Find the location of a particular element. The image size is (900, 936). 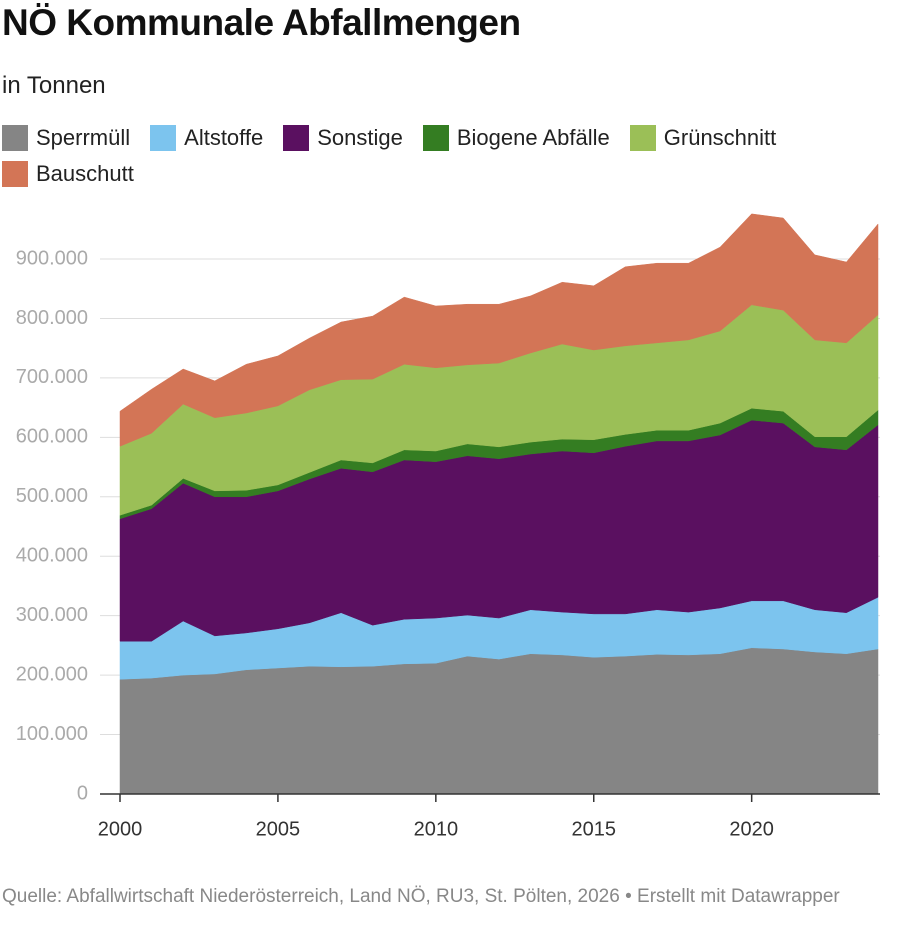

legend-label: Altstoffe is located at coordinates (224, 137).